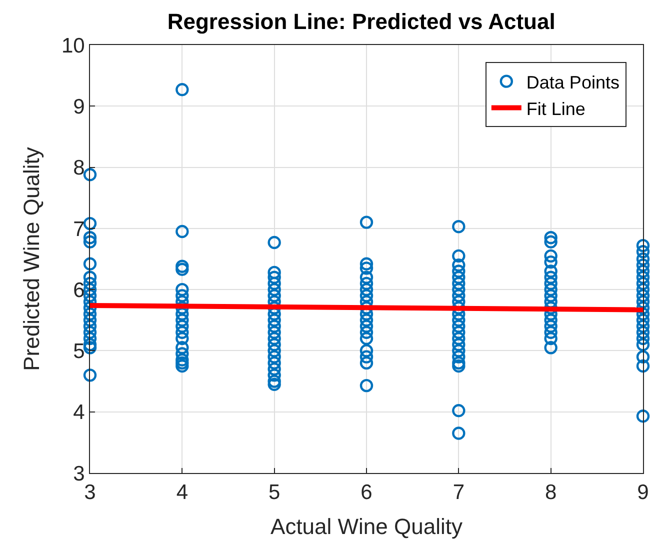 Image resolution: width=657 pixels, height=548 pixels. What do you see at coordinates (366, 527) in the screenshot?
I see `x-axis-title: Actual Wine Quality` at bounding box center [366, 527].